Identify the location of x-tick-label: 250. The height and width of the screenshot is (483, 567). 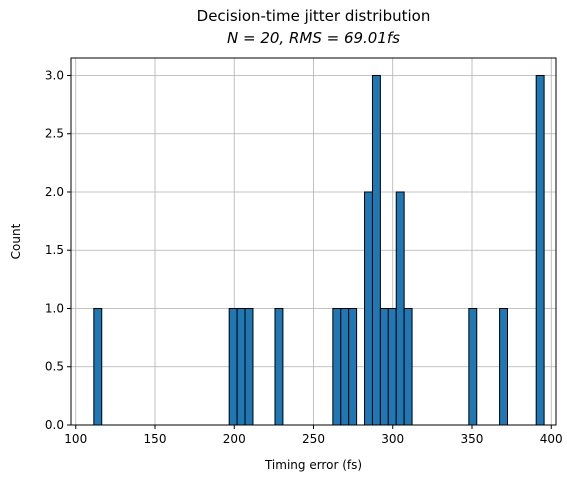
(313, 439).